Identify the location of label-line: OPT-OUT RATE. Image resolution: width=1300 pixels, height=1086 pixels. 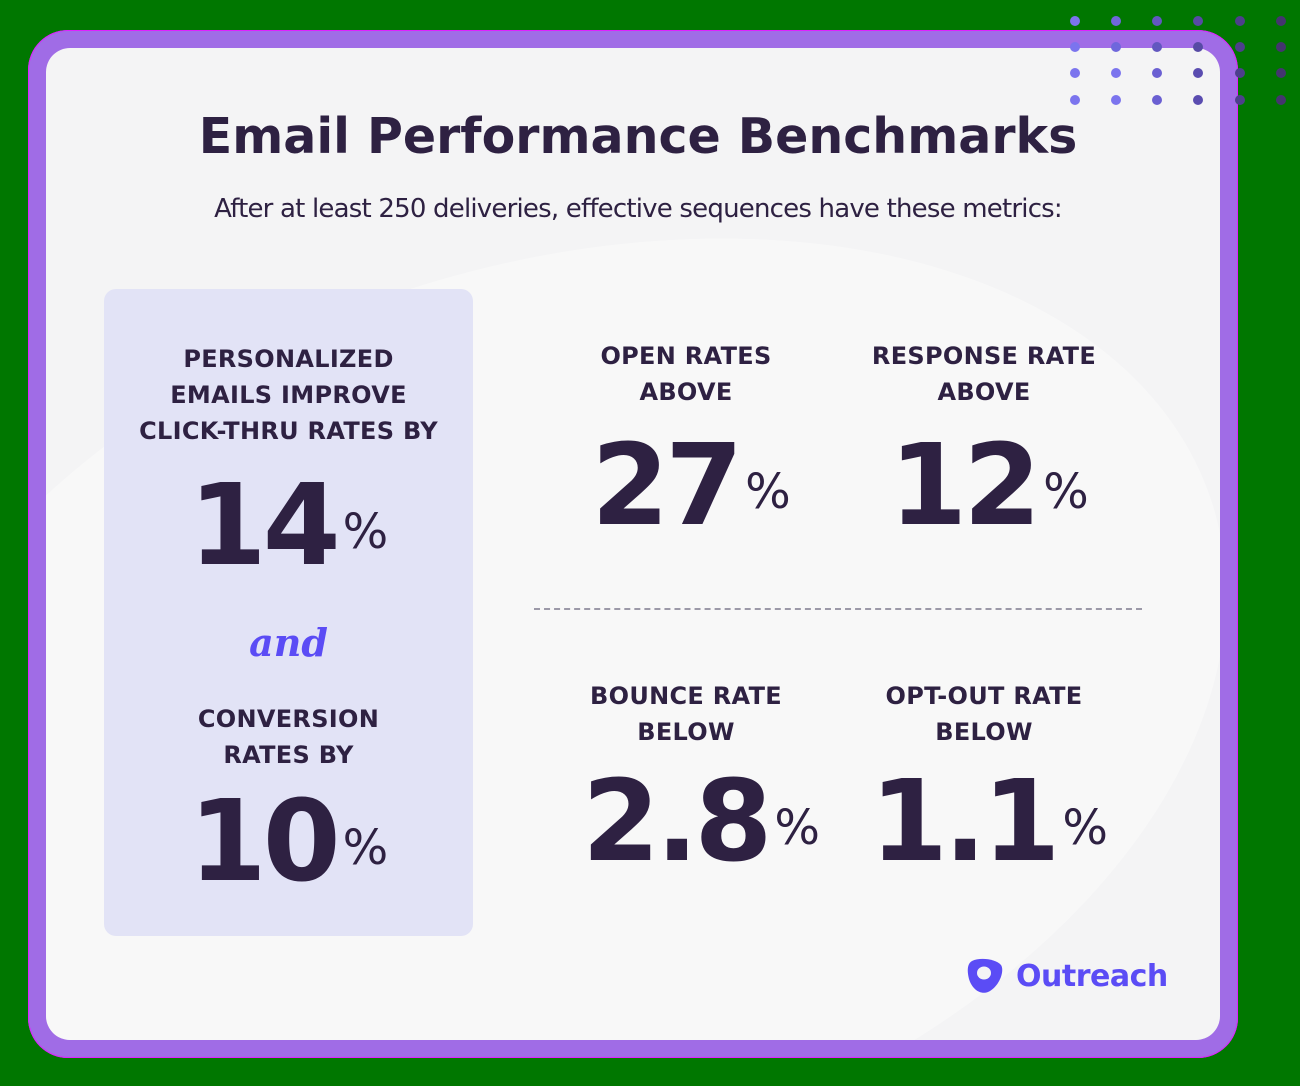
(984, 696).